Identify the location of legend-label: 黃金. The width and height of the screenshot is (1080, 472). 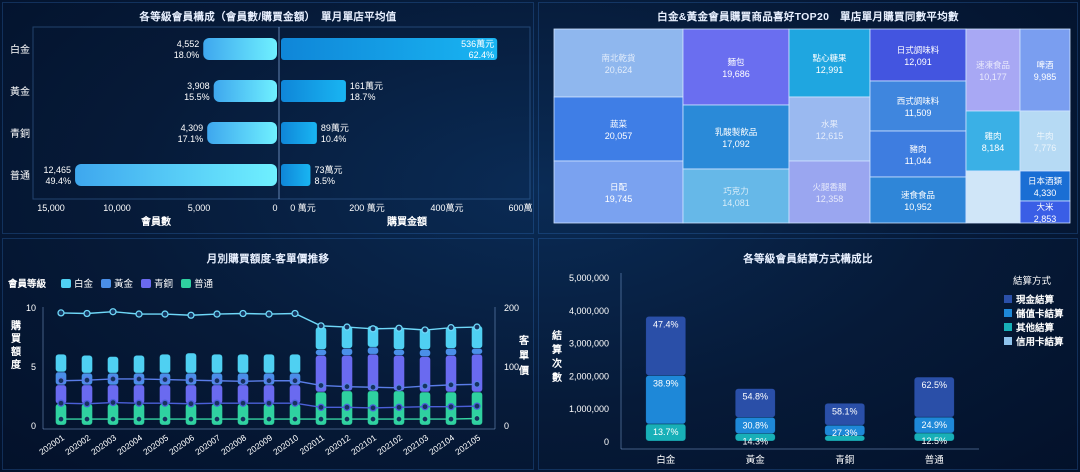
(124, 284).